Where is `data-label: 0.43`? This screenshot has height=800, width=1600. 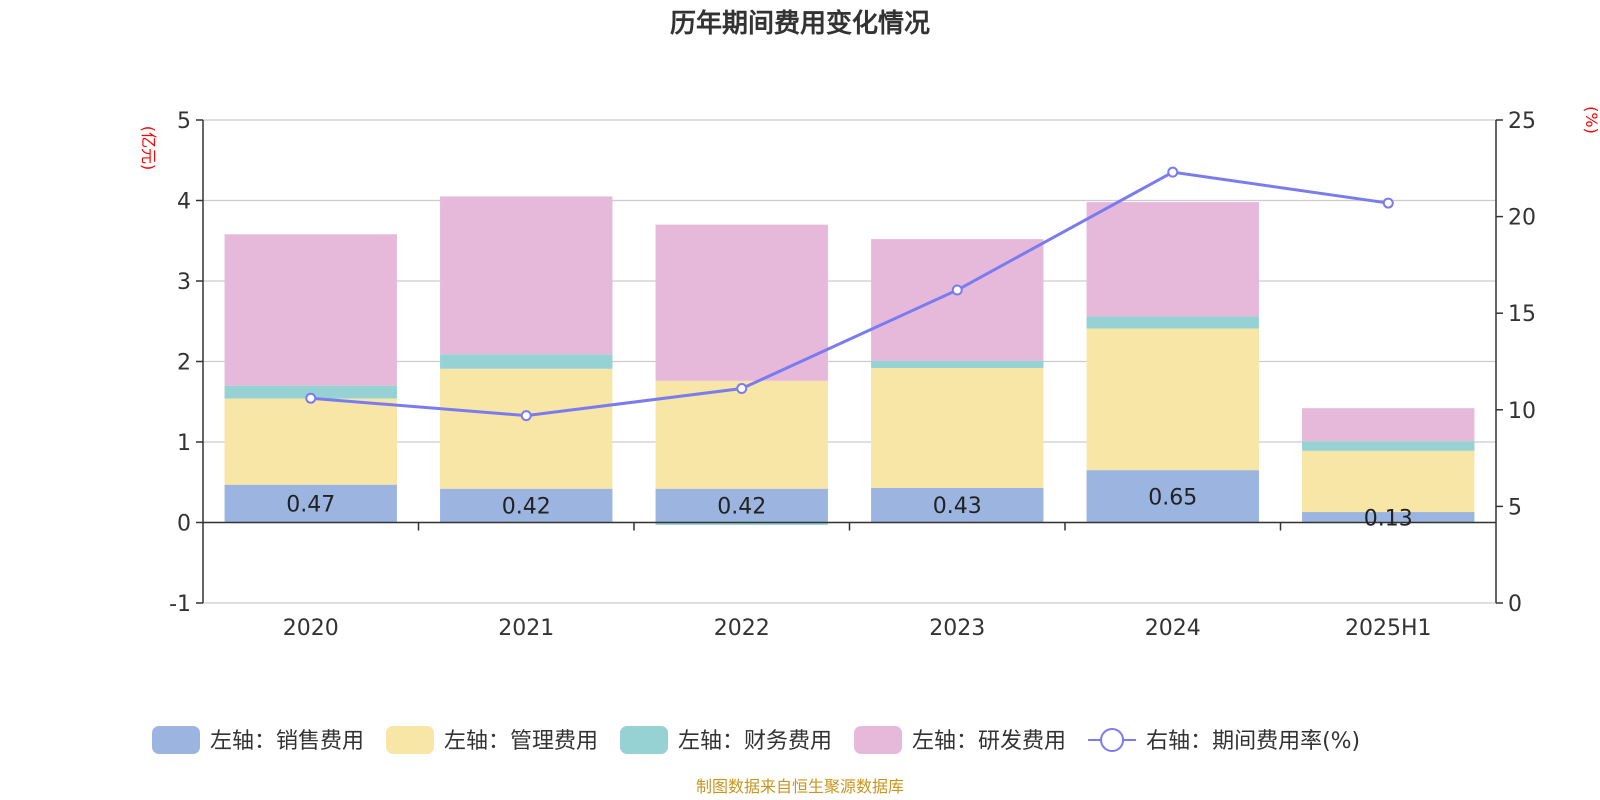
data-label: 0.43 is located at coordinates (957, 506).